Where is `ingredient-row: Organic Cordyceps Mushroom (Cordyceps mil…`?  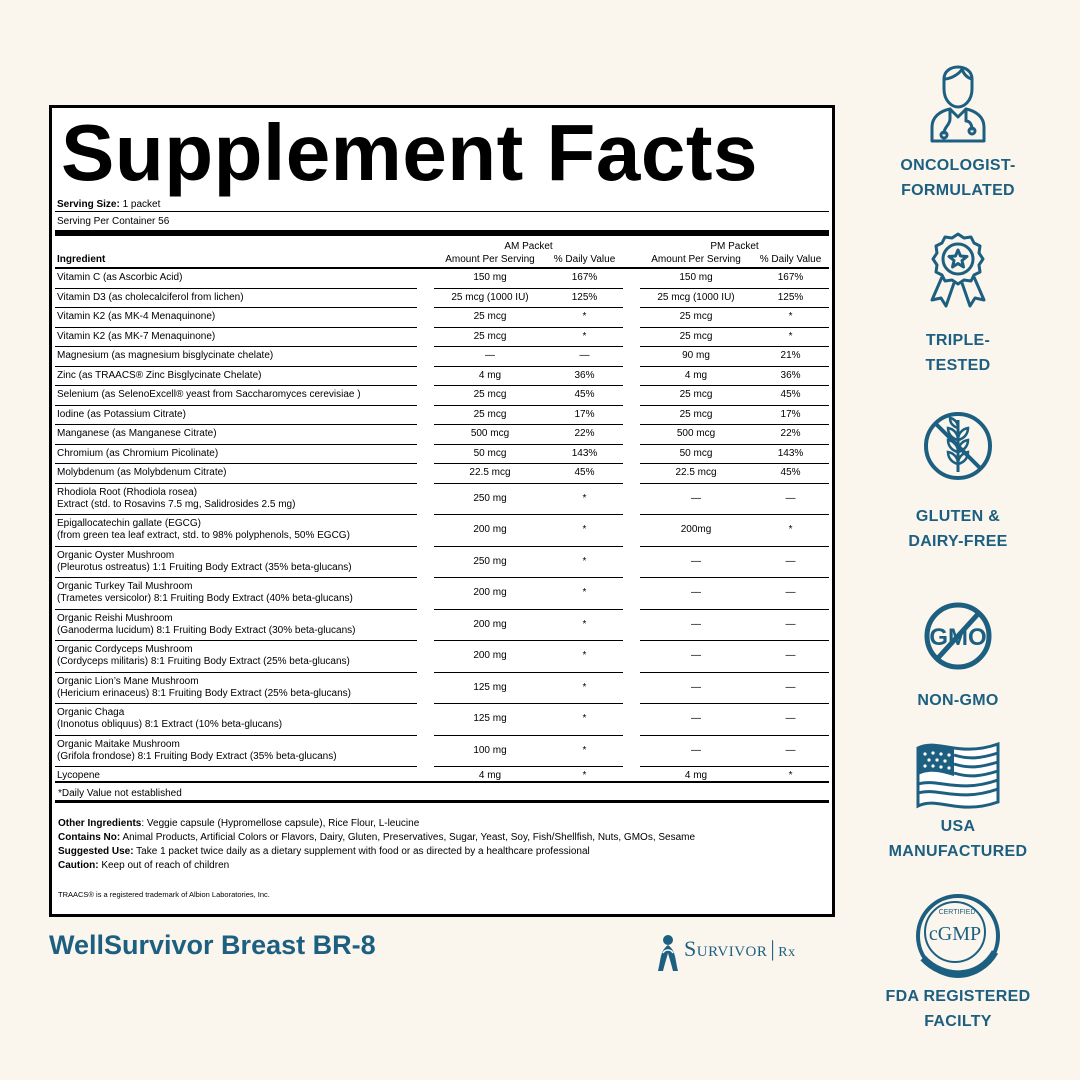 ingredient-row: Organic Cordyceps Mushroom (Cordyceps mil… is located at coordinates (442, 656).